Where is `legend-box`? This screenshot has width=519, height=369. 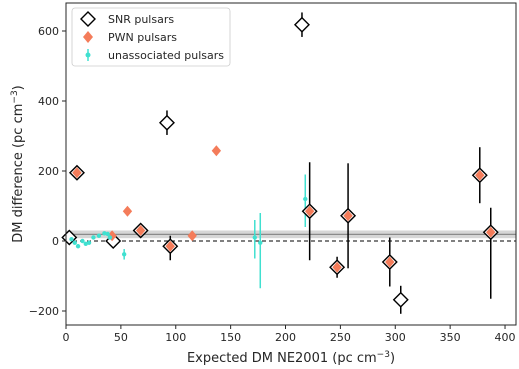
legend-box is located at coordinates (151, 37).